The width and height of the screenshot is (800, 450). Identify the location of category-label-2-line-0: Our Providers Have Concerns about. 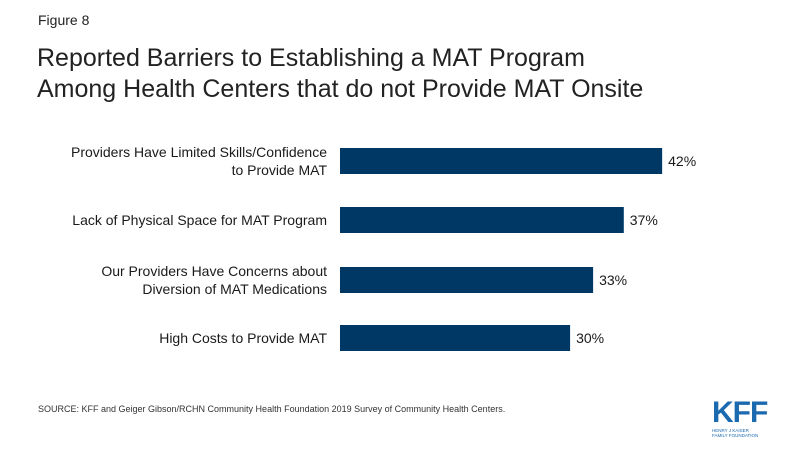
(214, 271).